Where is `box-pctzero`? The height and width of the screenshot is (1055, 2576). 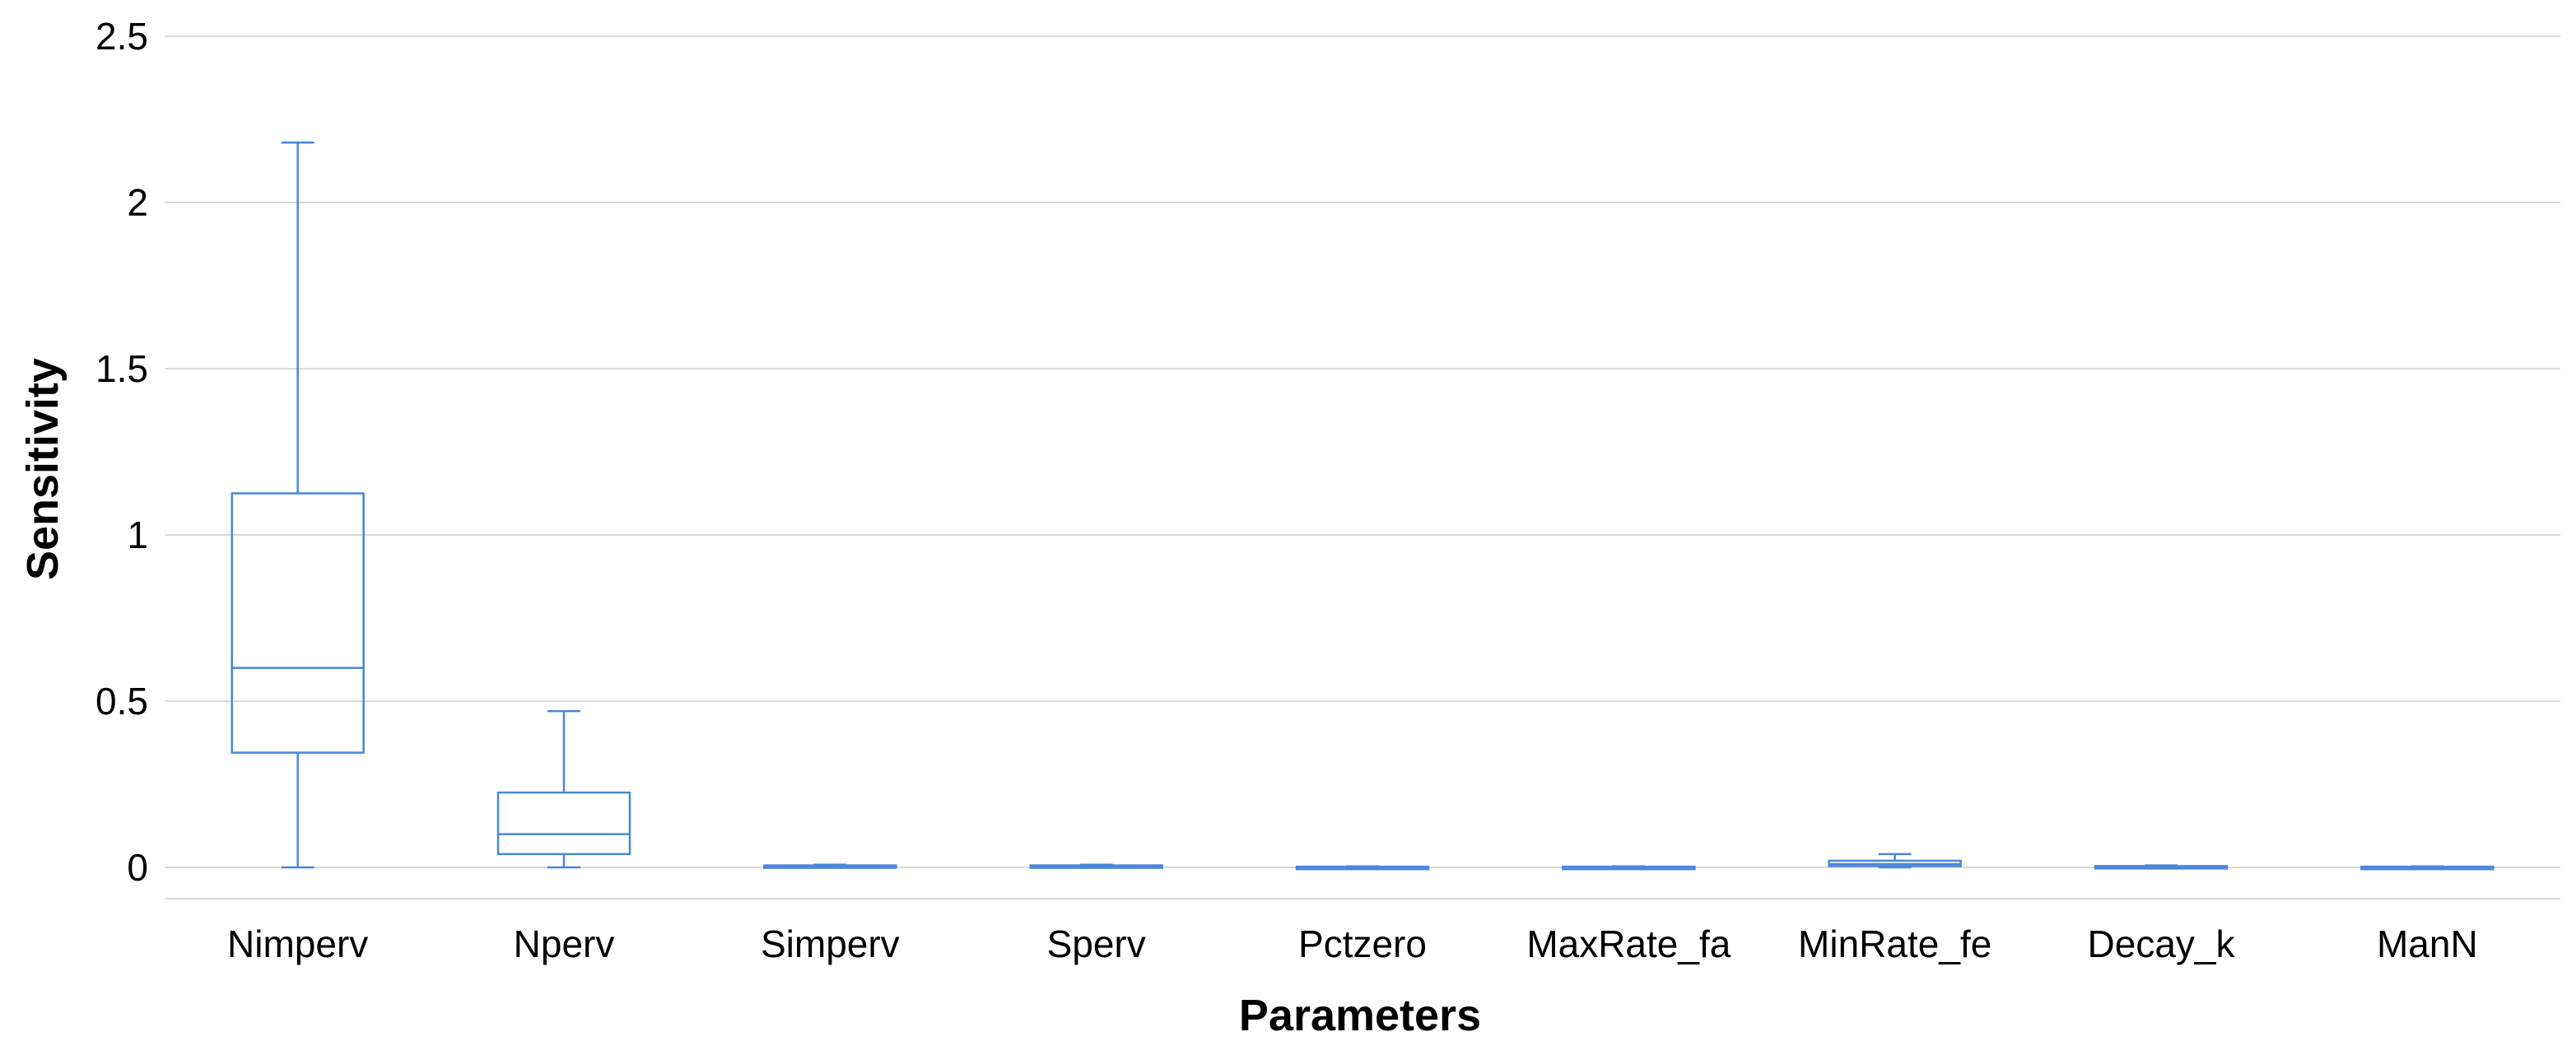 box-pctzero is located at coordinates (1362, 868).